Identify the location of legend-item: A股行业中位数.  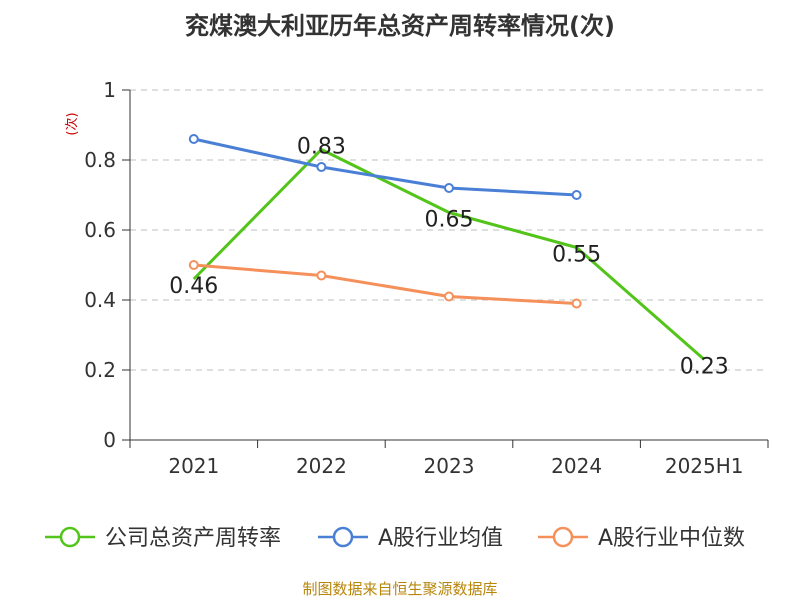
(641, 538).